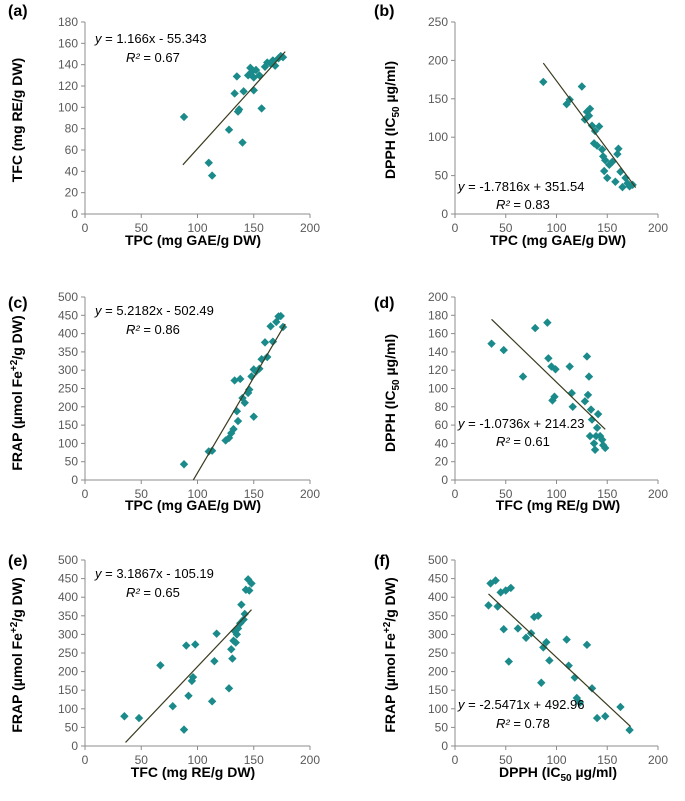  Describe the element at coordinates (68, 560) in the screenshot. I see `y-tick-label: 500` at that location.